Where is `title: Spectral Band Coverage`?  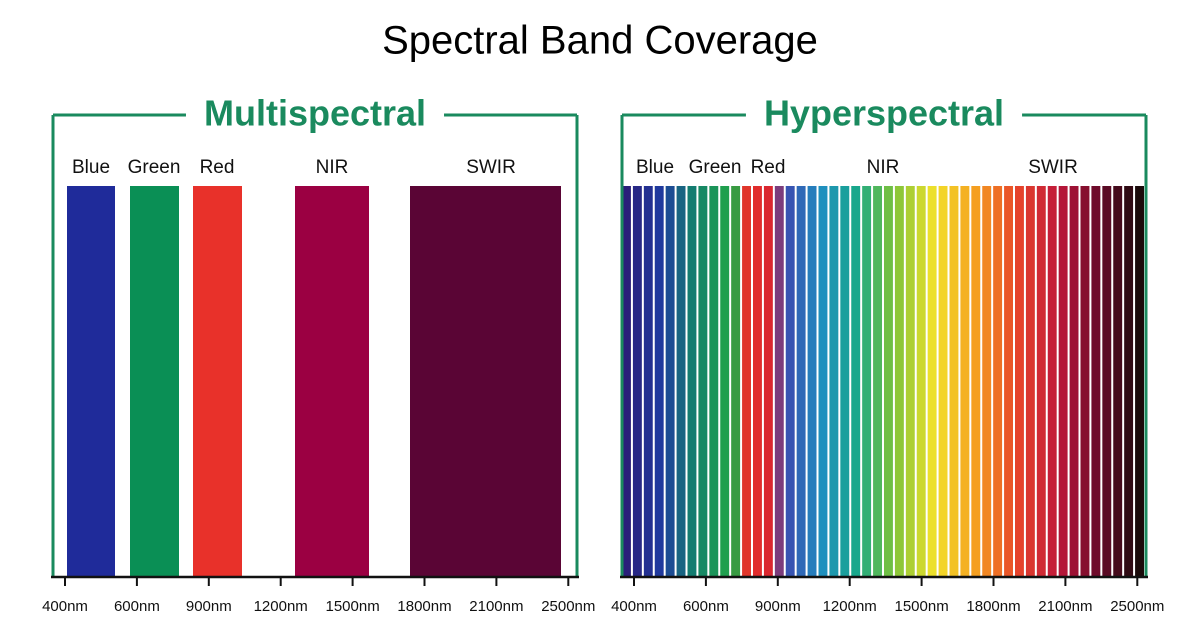 title: Spectral Band Coverage is located at coordinates (600, 41).